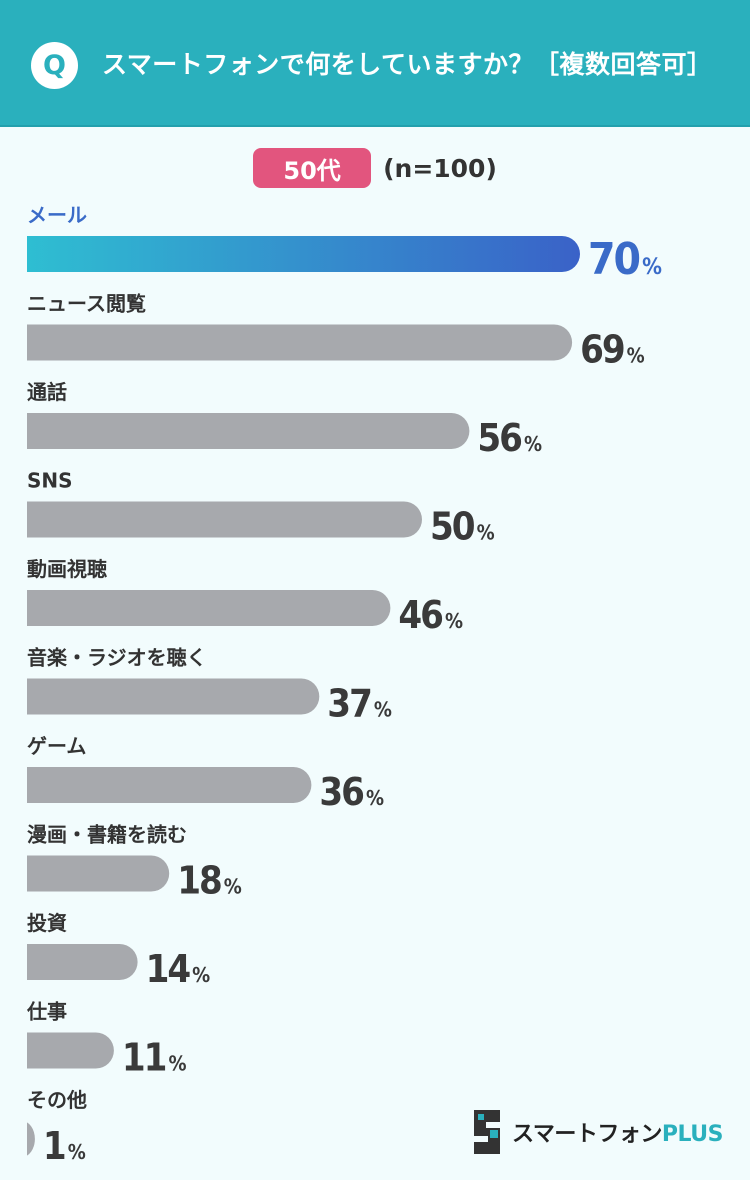 This screenshot has height=1180, width=750. Describe the element at coordinates (50, 481) in the screenshot. I see `category-label: SNS` at that location.